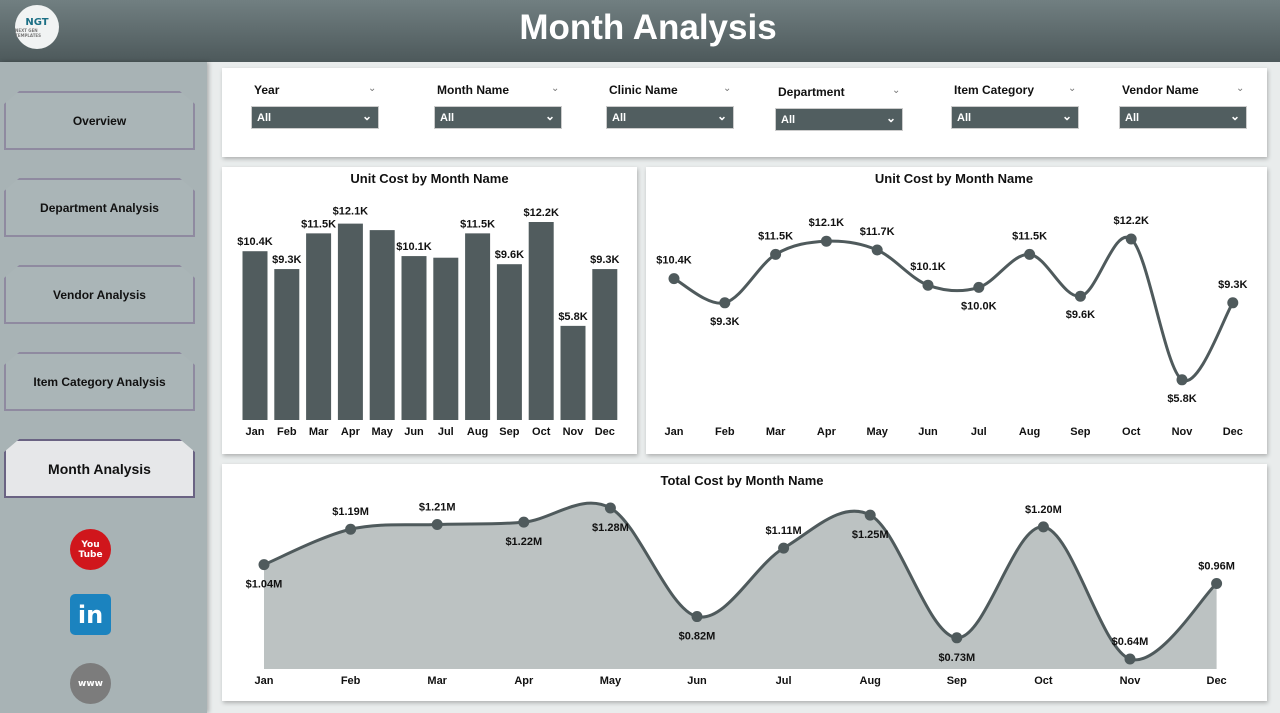 The image size is (1280, 713). What do you see at coordinates (994, 90) in the screenshot?
I see `filter-label: Item Category` at bounding box center [994, 90].